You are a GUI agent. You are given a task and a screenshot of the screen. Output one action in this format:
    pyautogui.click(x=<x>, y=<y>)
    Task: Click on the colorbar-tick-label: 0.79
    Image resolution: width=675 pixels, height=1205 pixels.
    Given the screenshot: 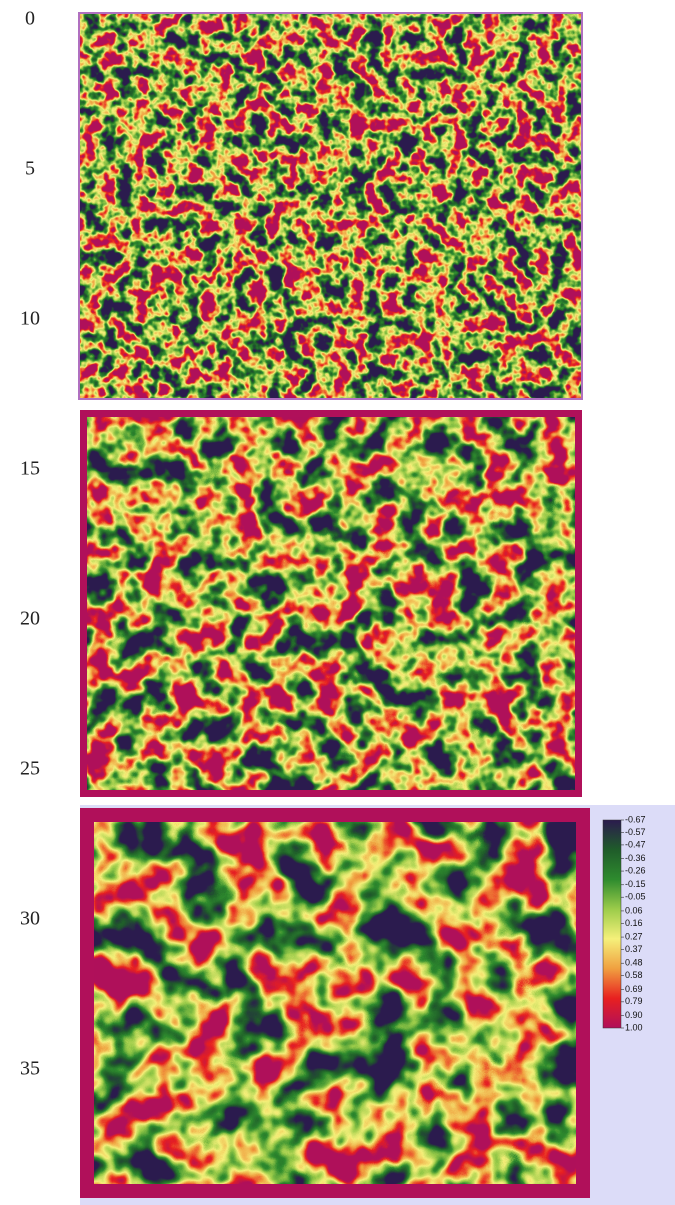 What is the action you would take?
    pyautogui.click(x=634, y=1001)
    